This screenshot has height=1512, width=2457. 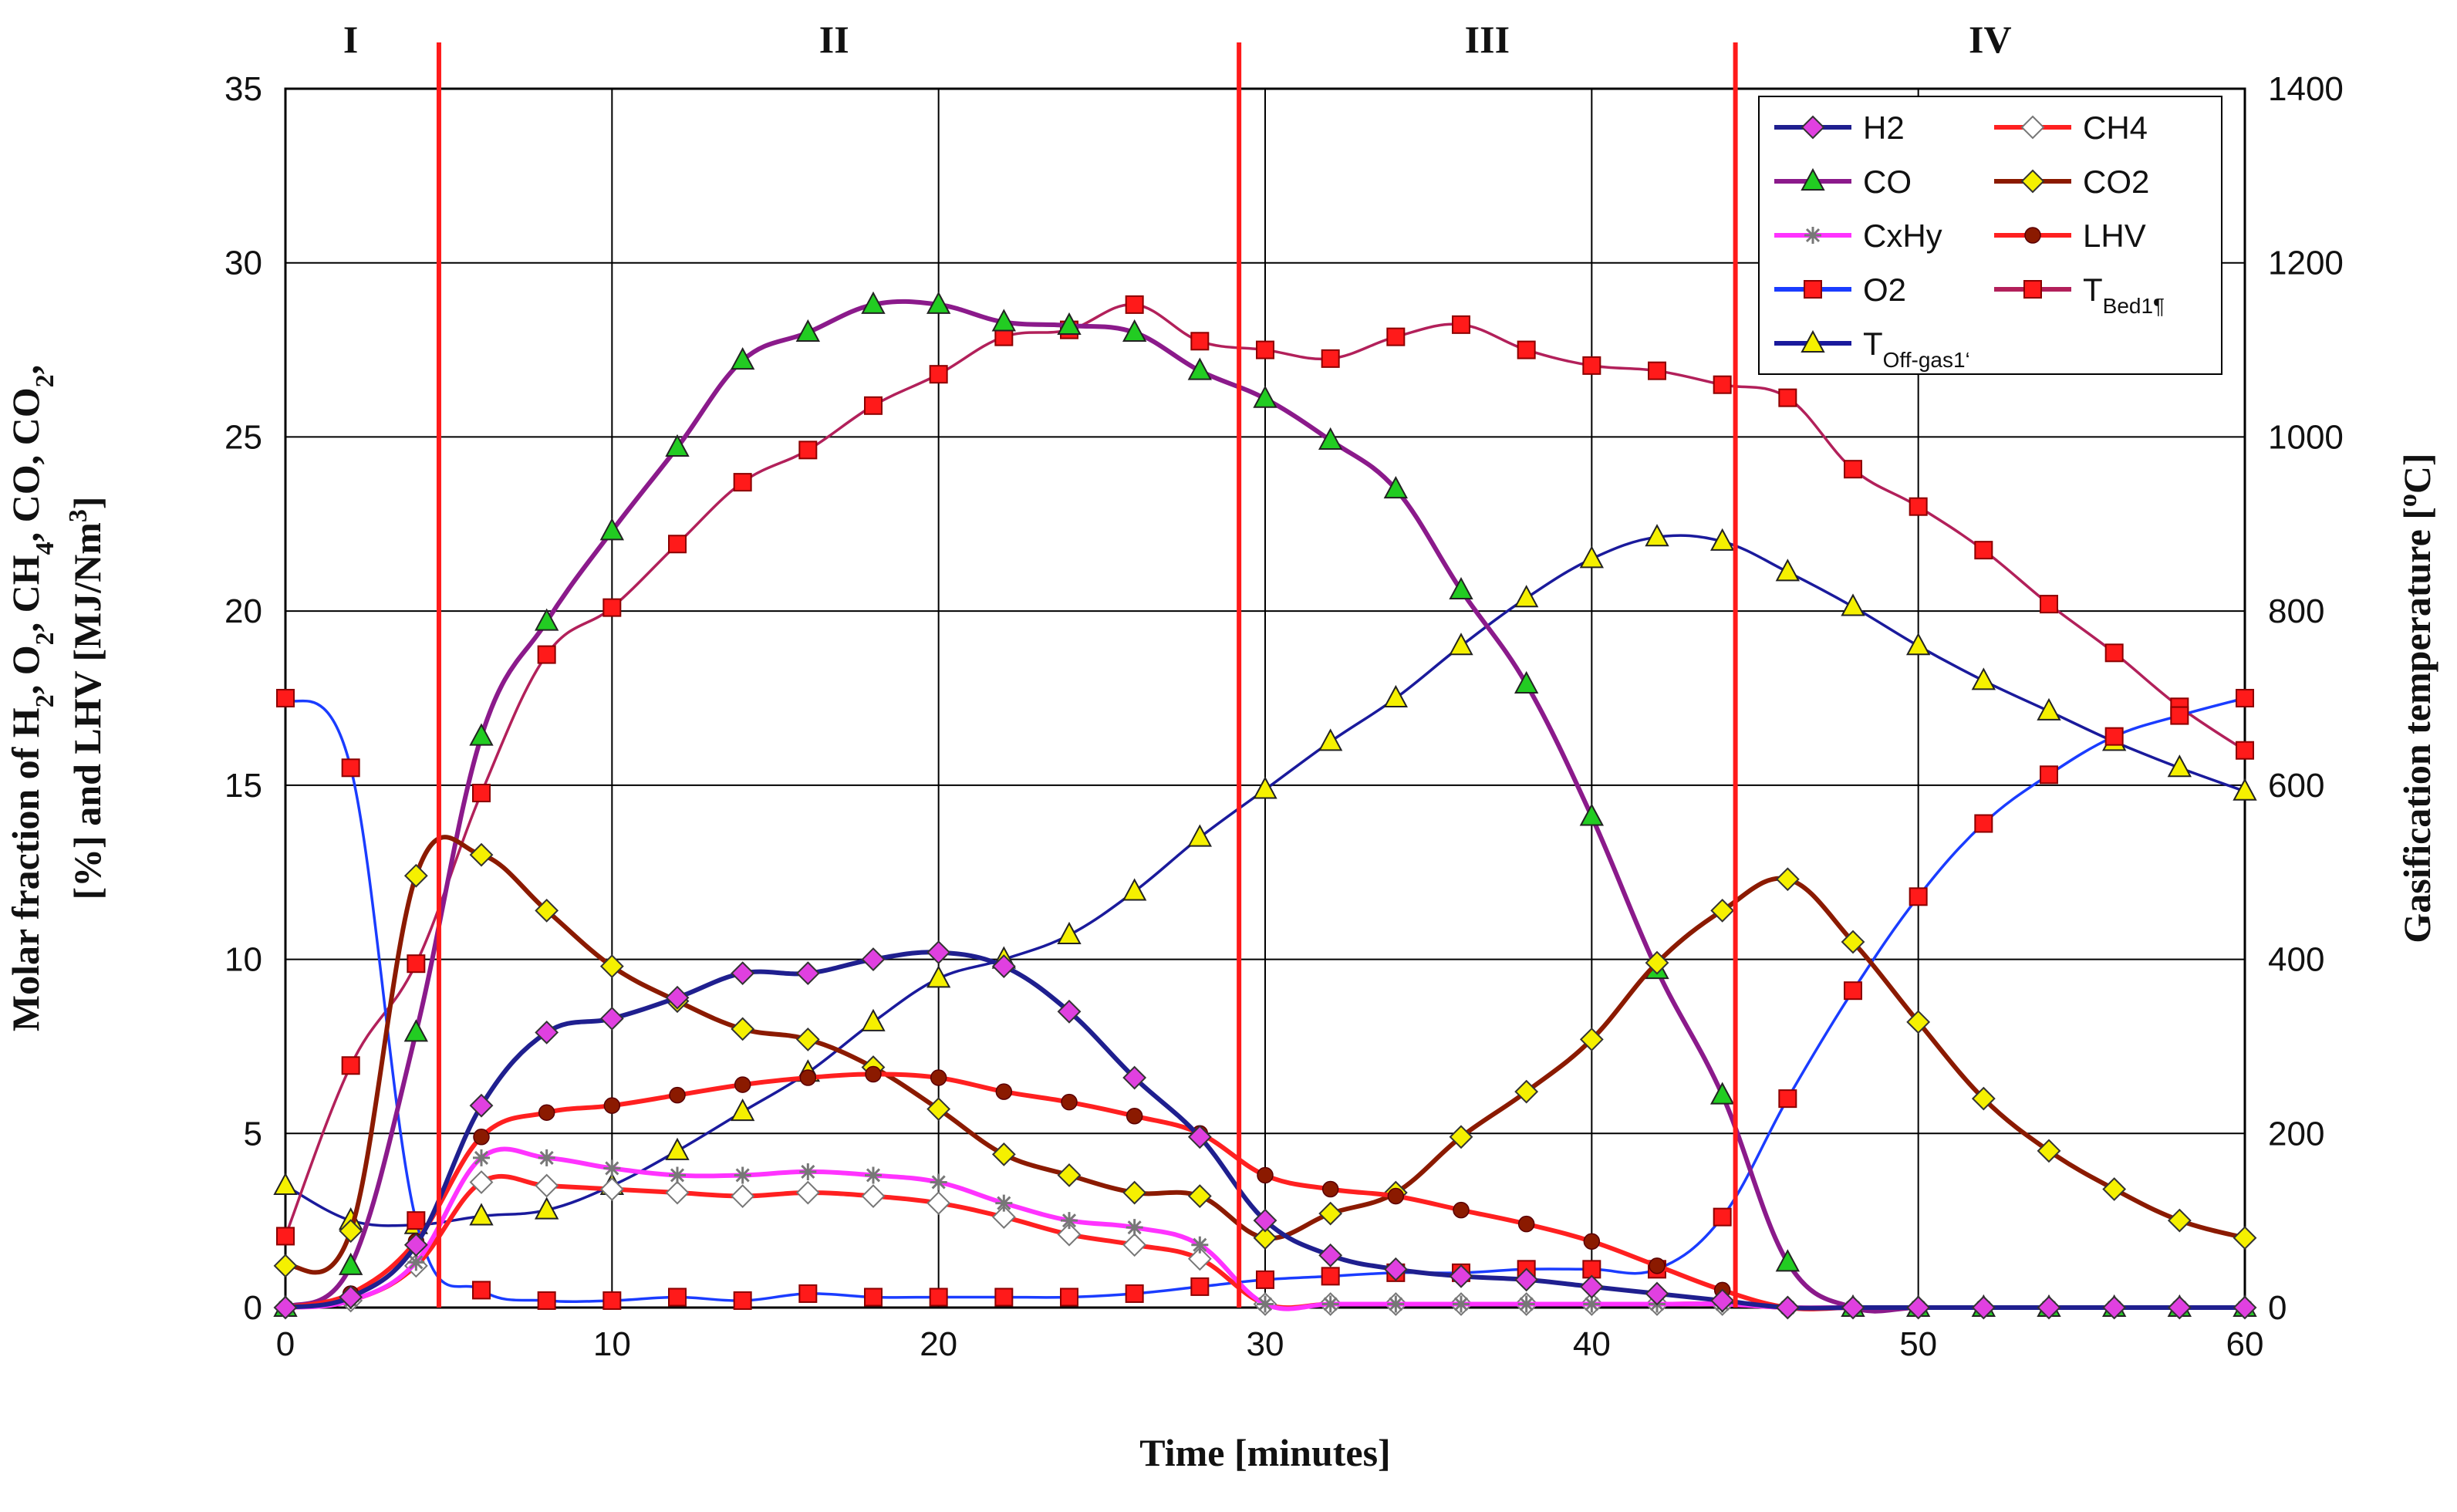 What do you see at coordinates (1266, 1344) in the screenshot?
I see `x-tick-label: 30` at bounding box center [1266, 1344].